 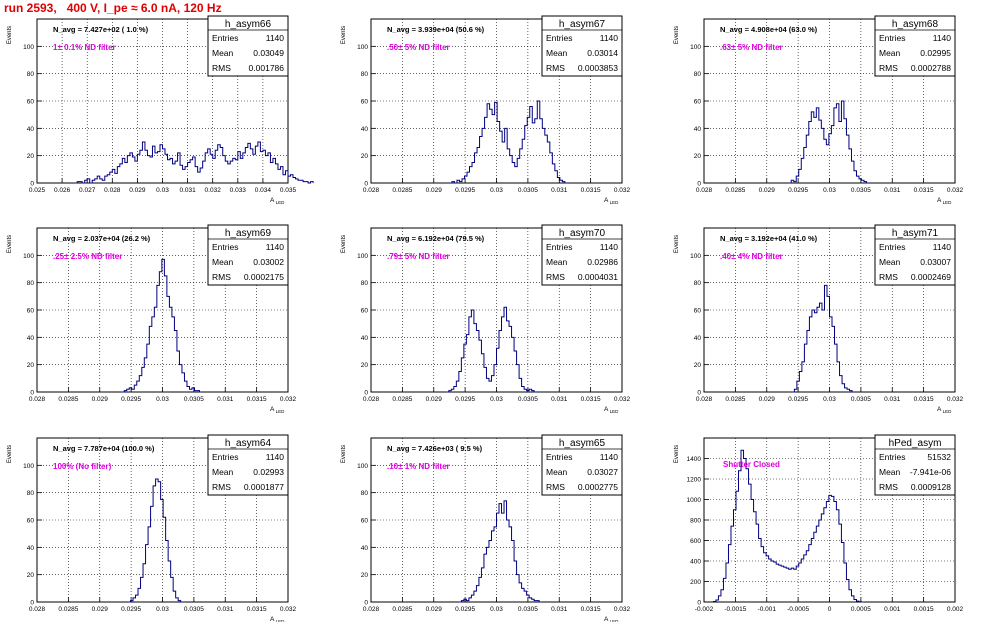 What do you see at coordinates (830, 609) in the screenshot?
I see `x-tick-label: 0` at bounding box center [830, 609].